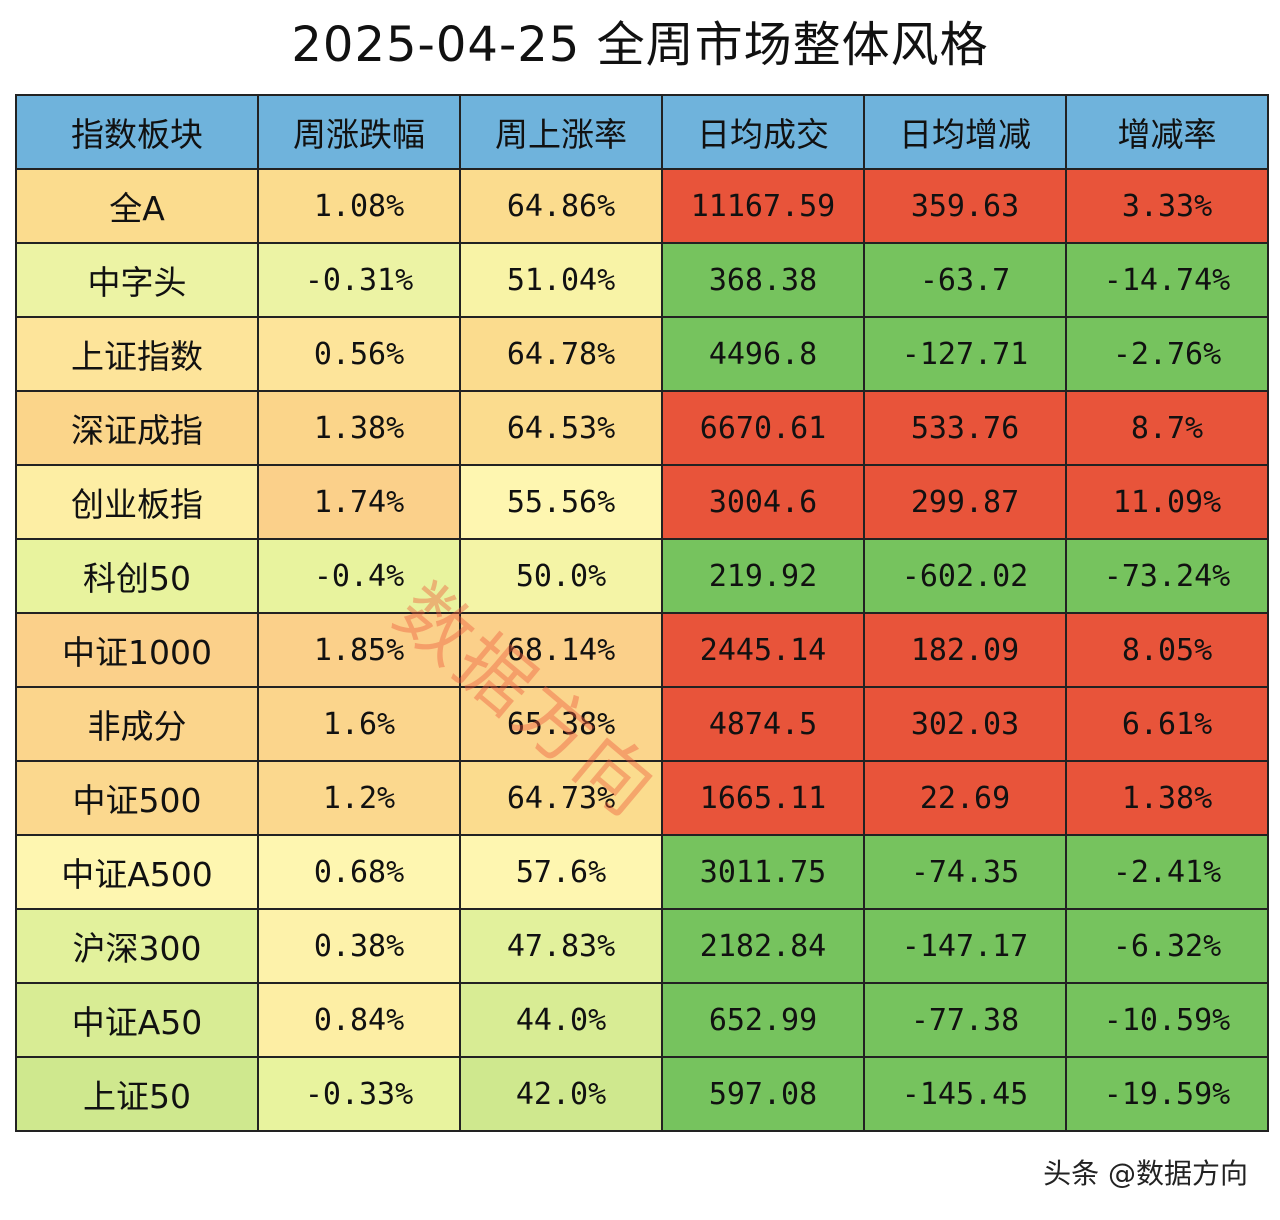 The width and height of the screenshot is (1280, 1220). I want to click on table-row: 中证A500 0.68% 57.6% 3011.75 -74.35 -2.41%, so click(642, 872).